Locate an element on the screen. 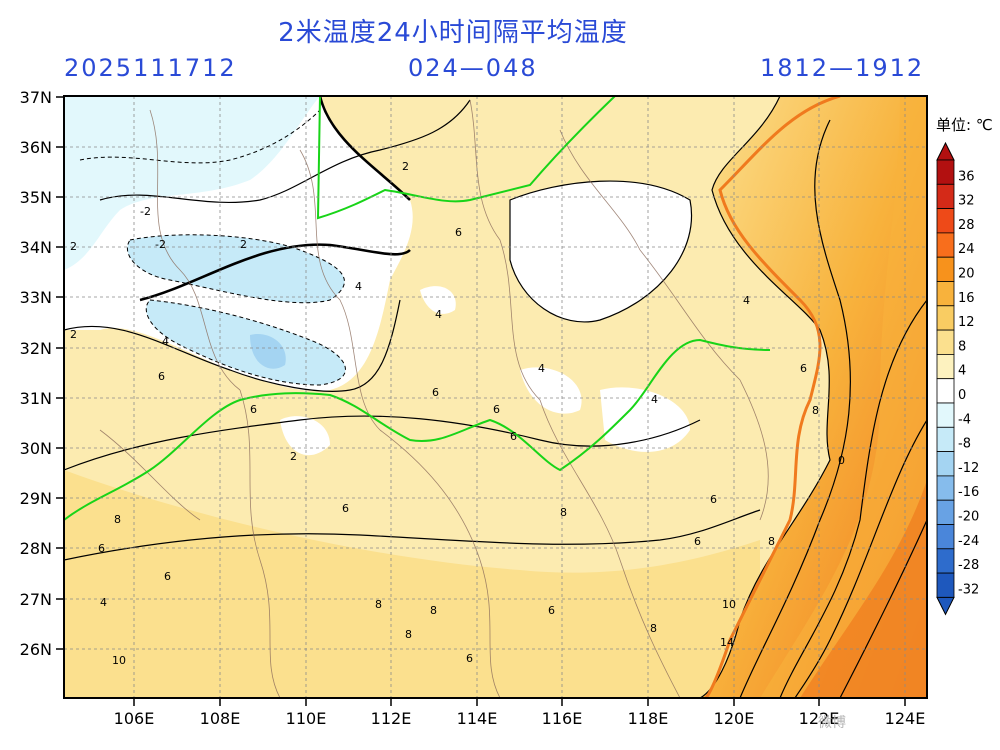 This screenshot has width=1000, height=750. lon-label: 118E is located at coordinates (648, 718).